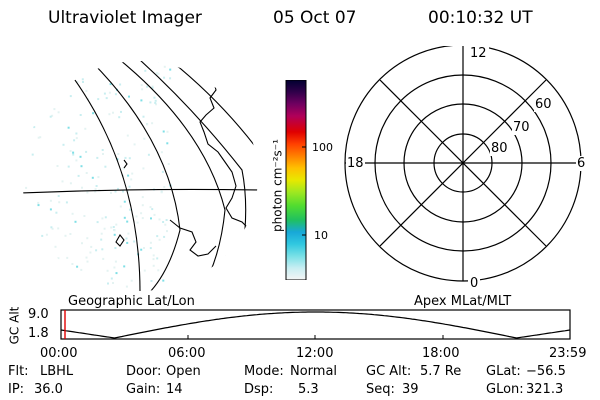 Image resolution: width=600 pixels, height=400 pixels. Describe the element at coordinates (315, 324) in the screenshot. I see `altitude-plot` at that location.